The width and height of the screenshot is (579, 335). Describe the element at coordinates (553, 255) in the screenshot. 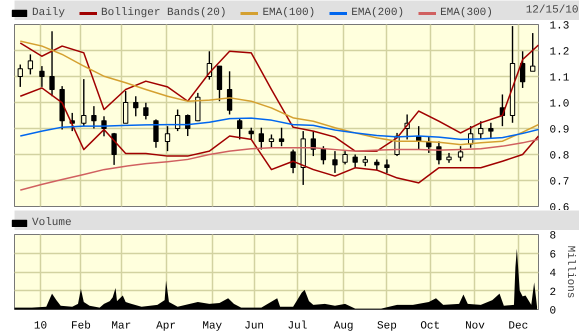

I see `y-tick-label: 6` at that location.